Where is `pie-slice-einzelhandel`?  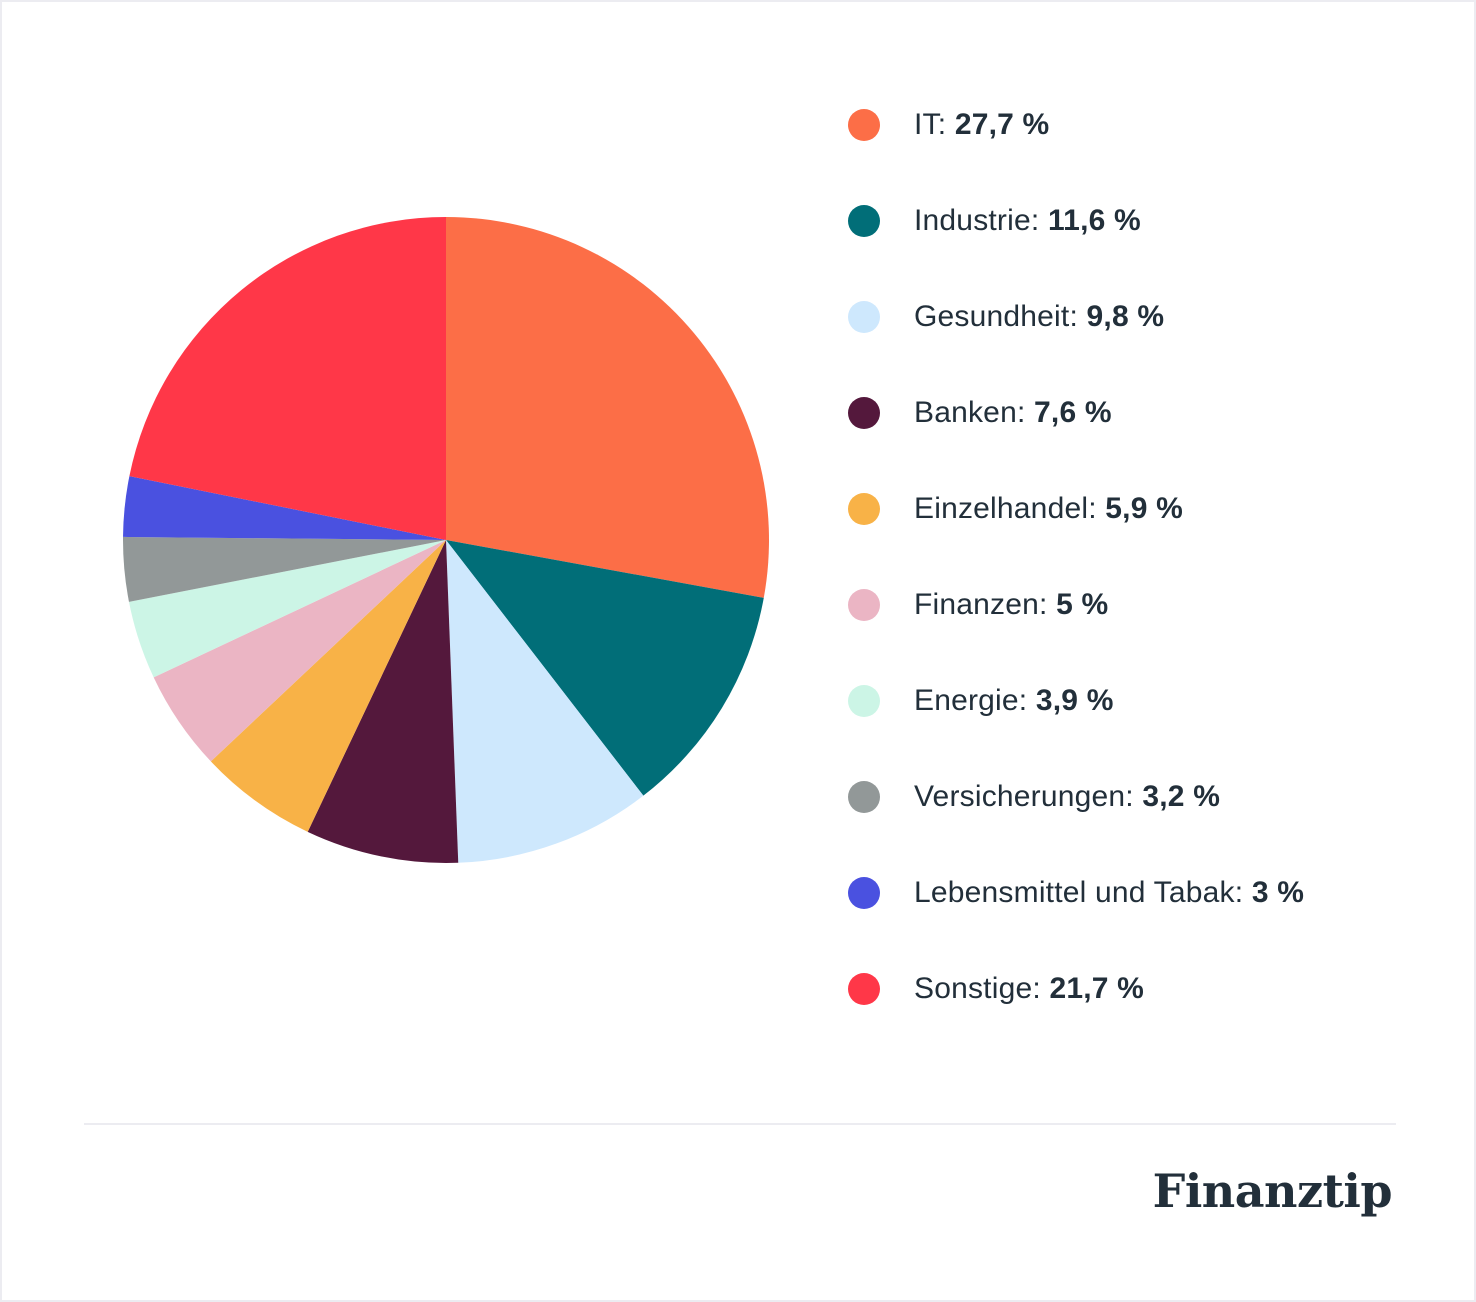 pie-slice-einzelhandel is located at coordinates (328, 686).